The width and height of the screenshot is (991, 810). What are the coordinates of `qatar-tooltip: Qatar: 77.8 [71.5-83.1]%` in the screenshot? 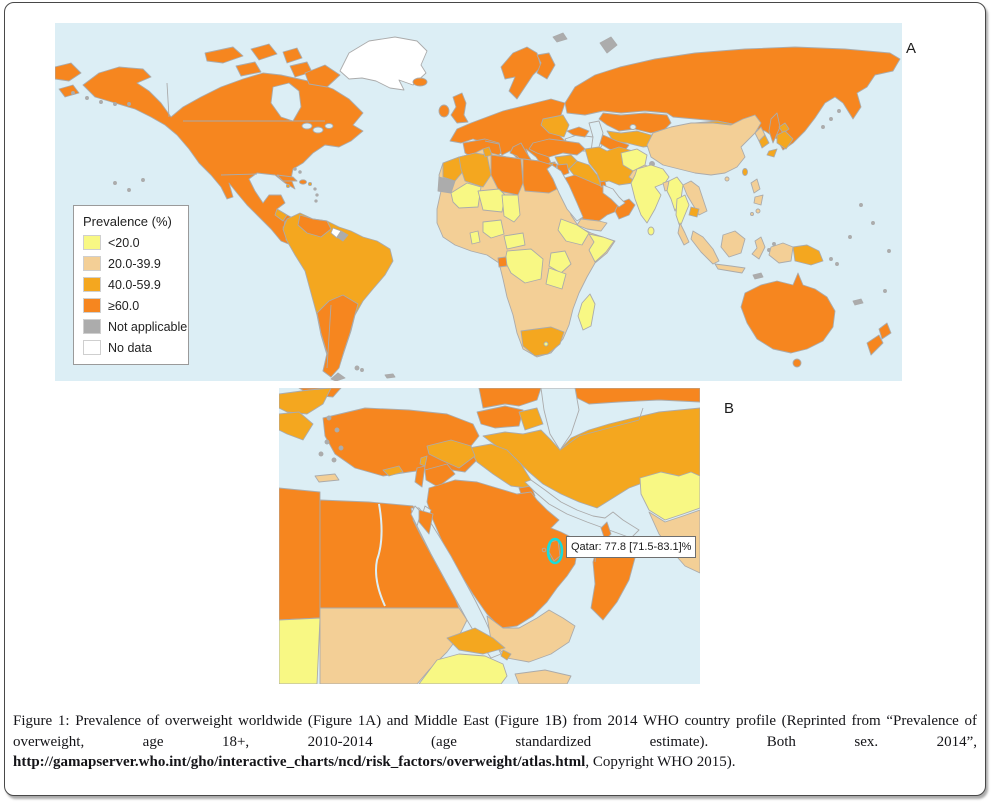 It's located at (631, 547).